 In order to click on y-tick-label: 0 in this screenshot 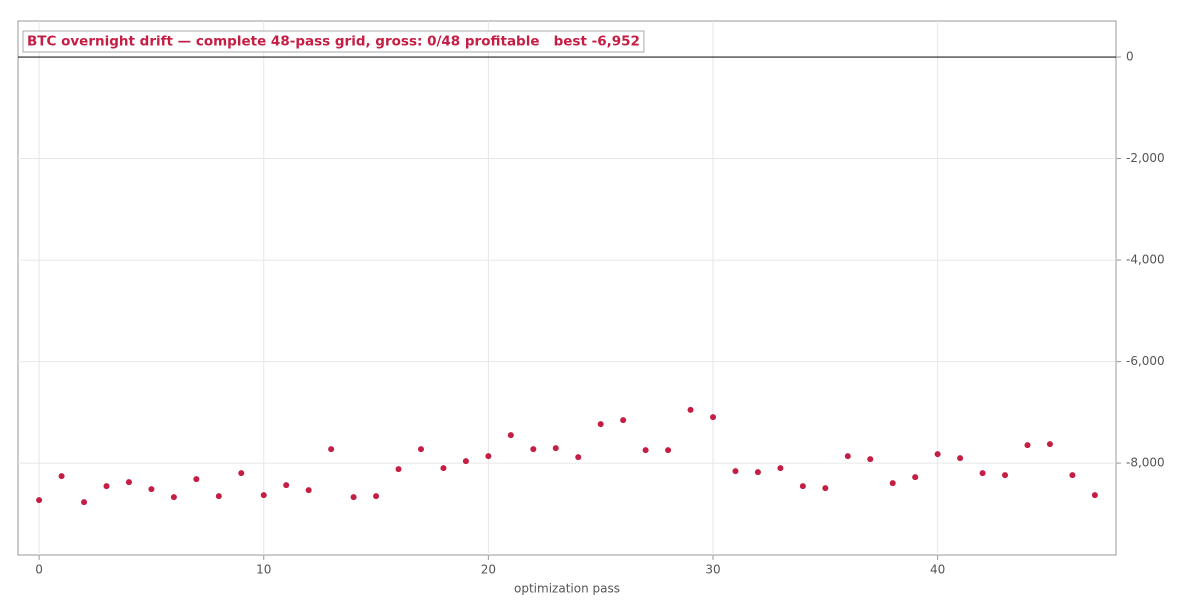, I will do `click(1130, 57)`.